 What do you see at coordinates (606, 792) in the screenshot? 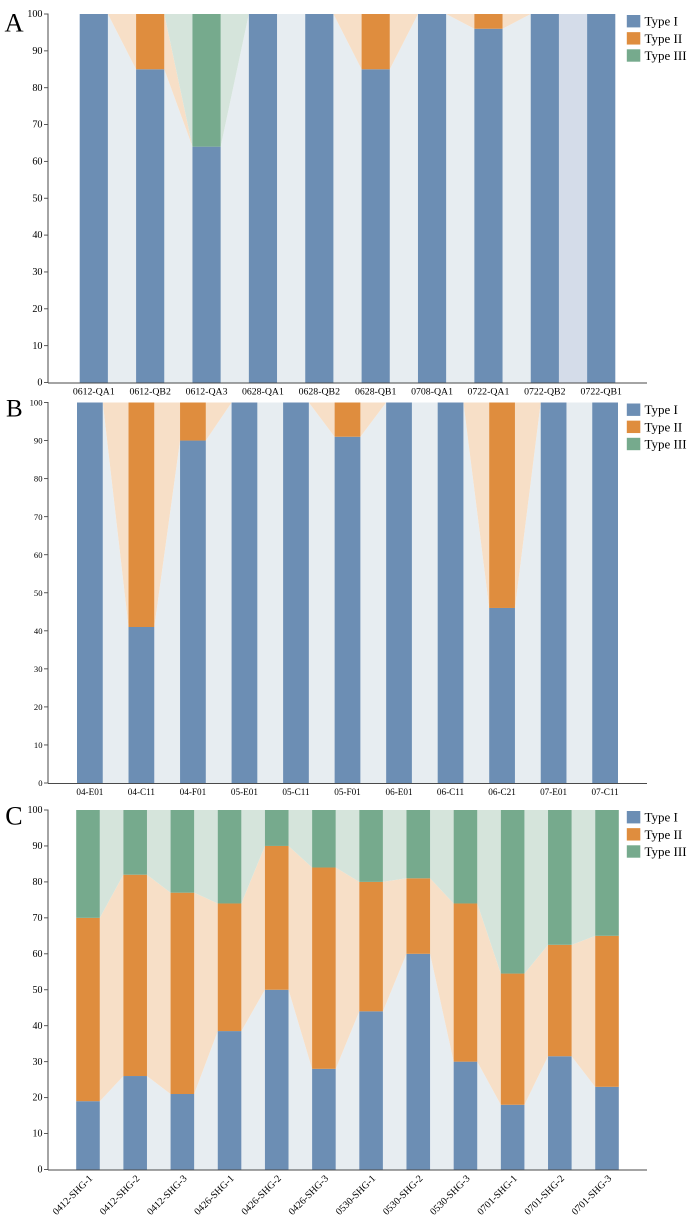
I see `x-tick-label: 07-C11` at bounding box center [606, 792].